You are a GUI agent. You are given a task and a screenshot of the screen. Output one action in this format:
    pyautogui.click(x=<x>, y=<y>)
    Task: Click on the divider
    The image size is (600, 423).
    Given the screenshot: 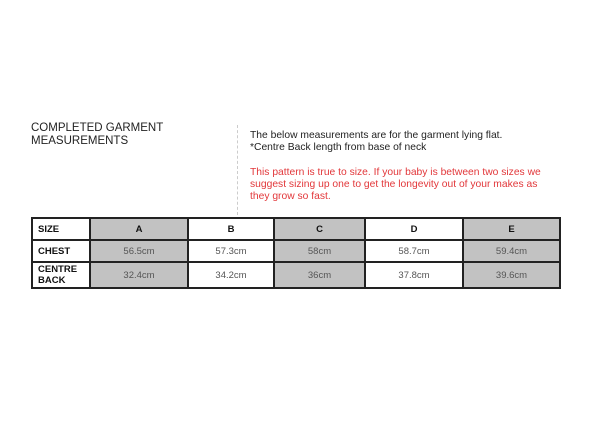 What is the action you would take?
    pyautogui.click(x=237, y=170)
    